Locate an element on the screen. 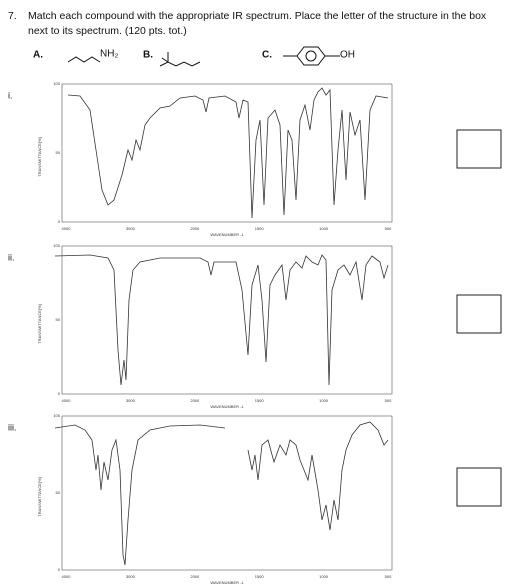 The image size is (525, 588). question-number: 7. is located at coordinates (12, 16).